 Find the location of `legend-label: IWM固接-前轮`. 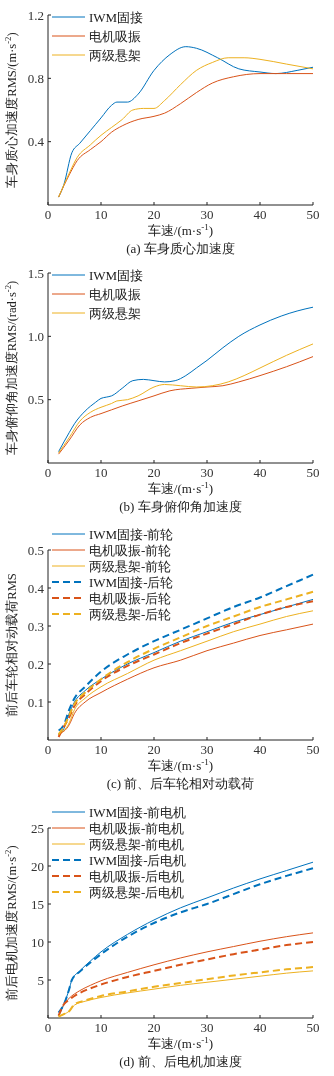

legend-label: IWM固接-前轮 is located at coordinates (131, 534).